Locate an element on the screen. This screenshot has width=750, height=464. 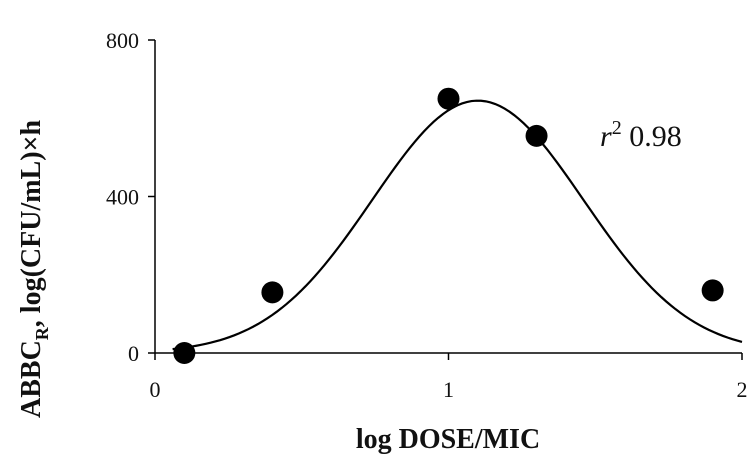
y-axis-title-subscript: R is located at coordinates (42, 333).